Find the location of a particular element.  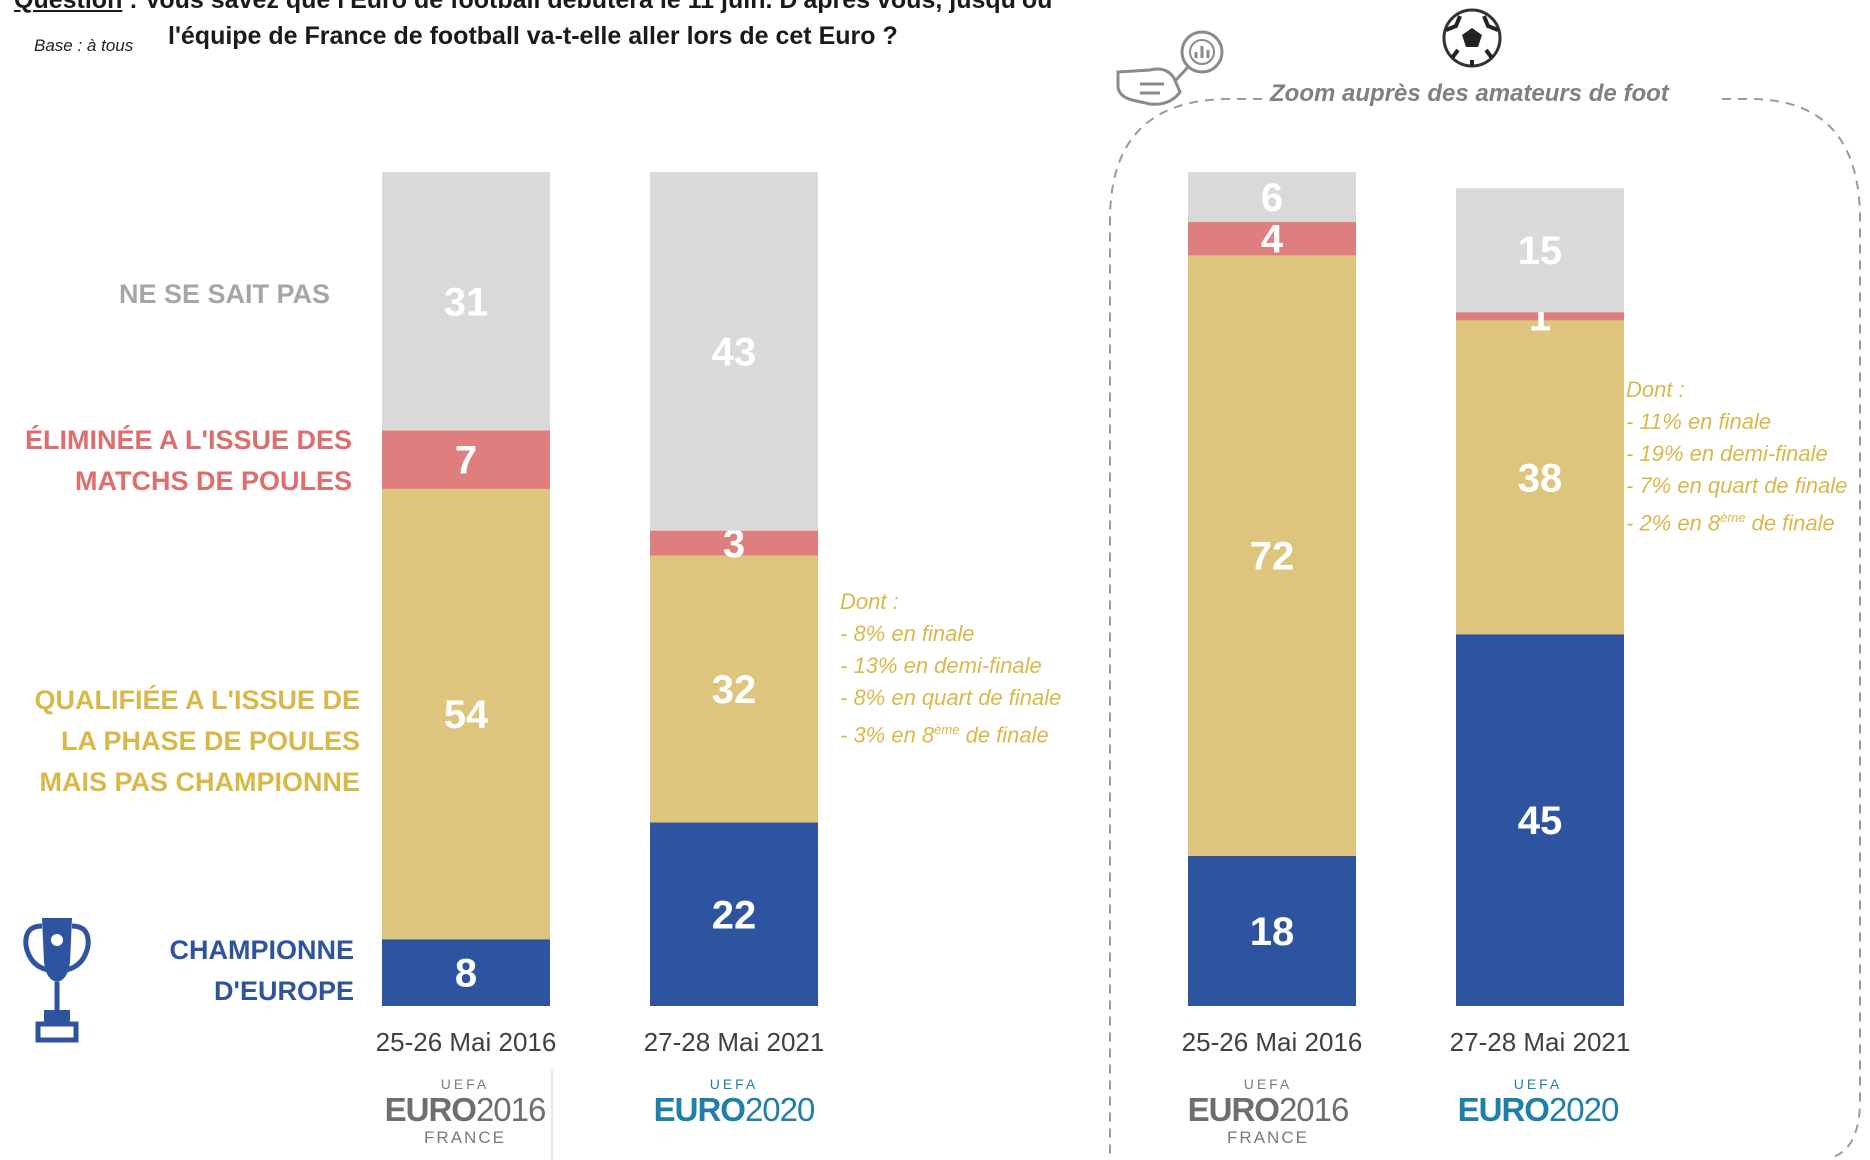

bar-value-label: 18 is located at coordinates (1272, 932).